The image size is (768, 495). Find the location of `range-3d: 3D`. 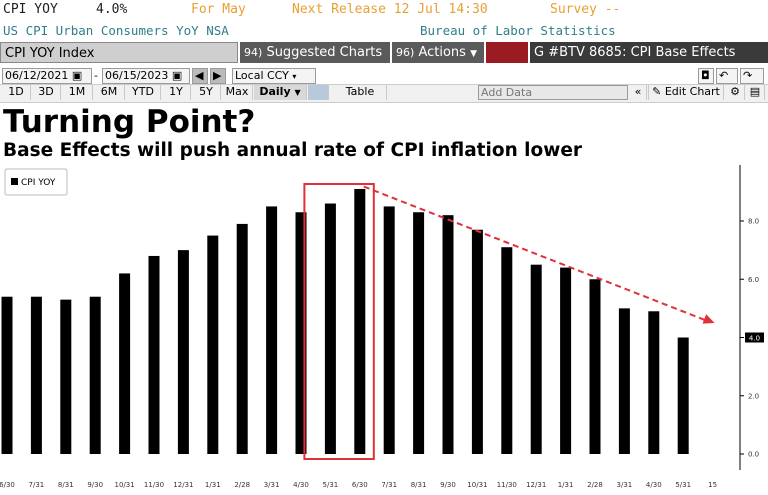

range-3d: 3D is located at coordinates (46, 92).